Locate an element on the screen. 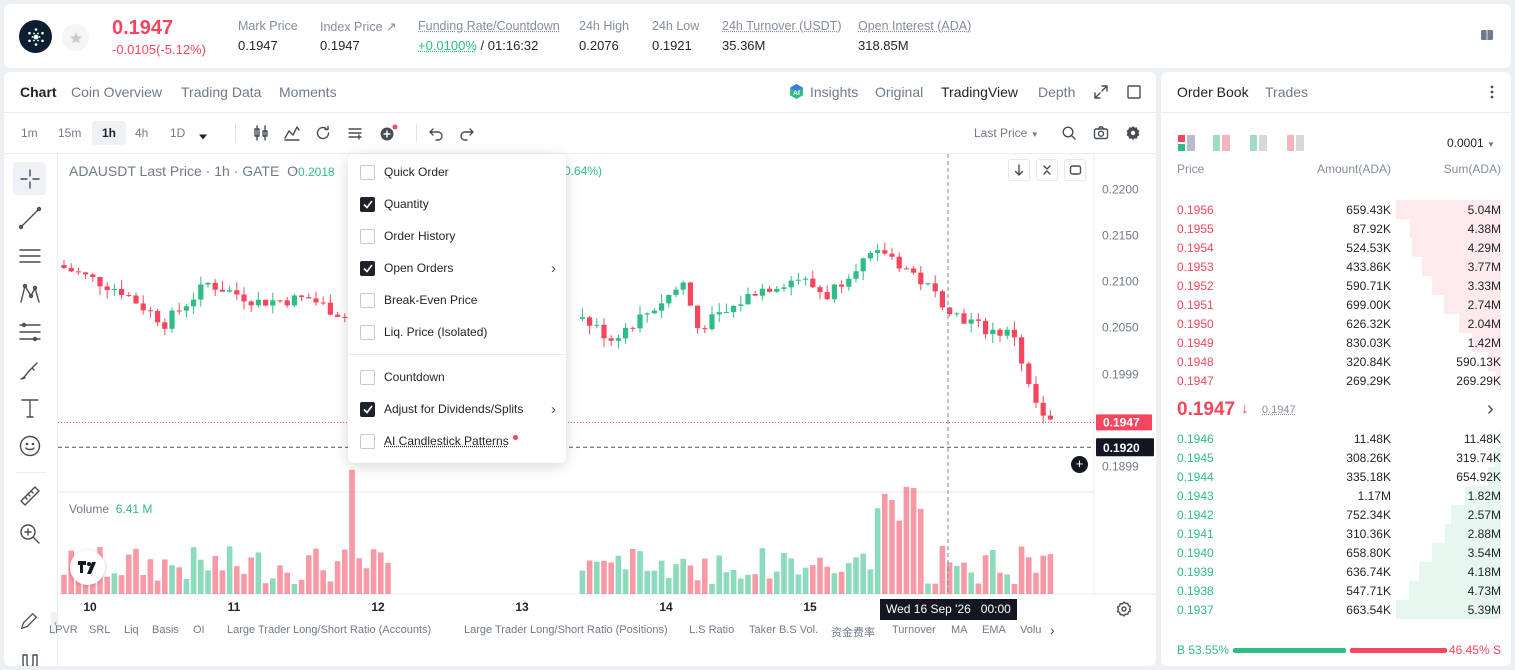  window-layout-icon is located at coordinates (1134, 93).